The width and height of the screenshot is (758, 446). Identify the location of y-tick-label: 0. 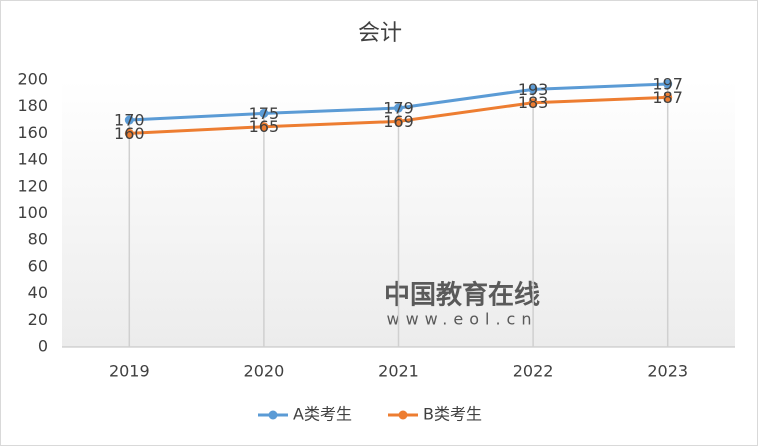
(43, 346).